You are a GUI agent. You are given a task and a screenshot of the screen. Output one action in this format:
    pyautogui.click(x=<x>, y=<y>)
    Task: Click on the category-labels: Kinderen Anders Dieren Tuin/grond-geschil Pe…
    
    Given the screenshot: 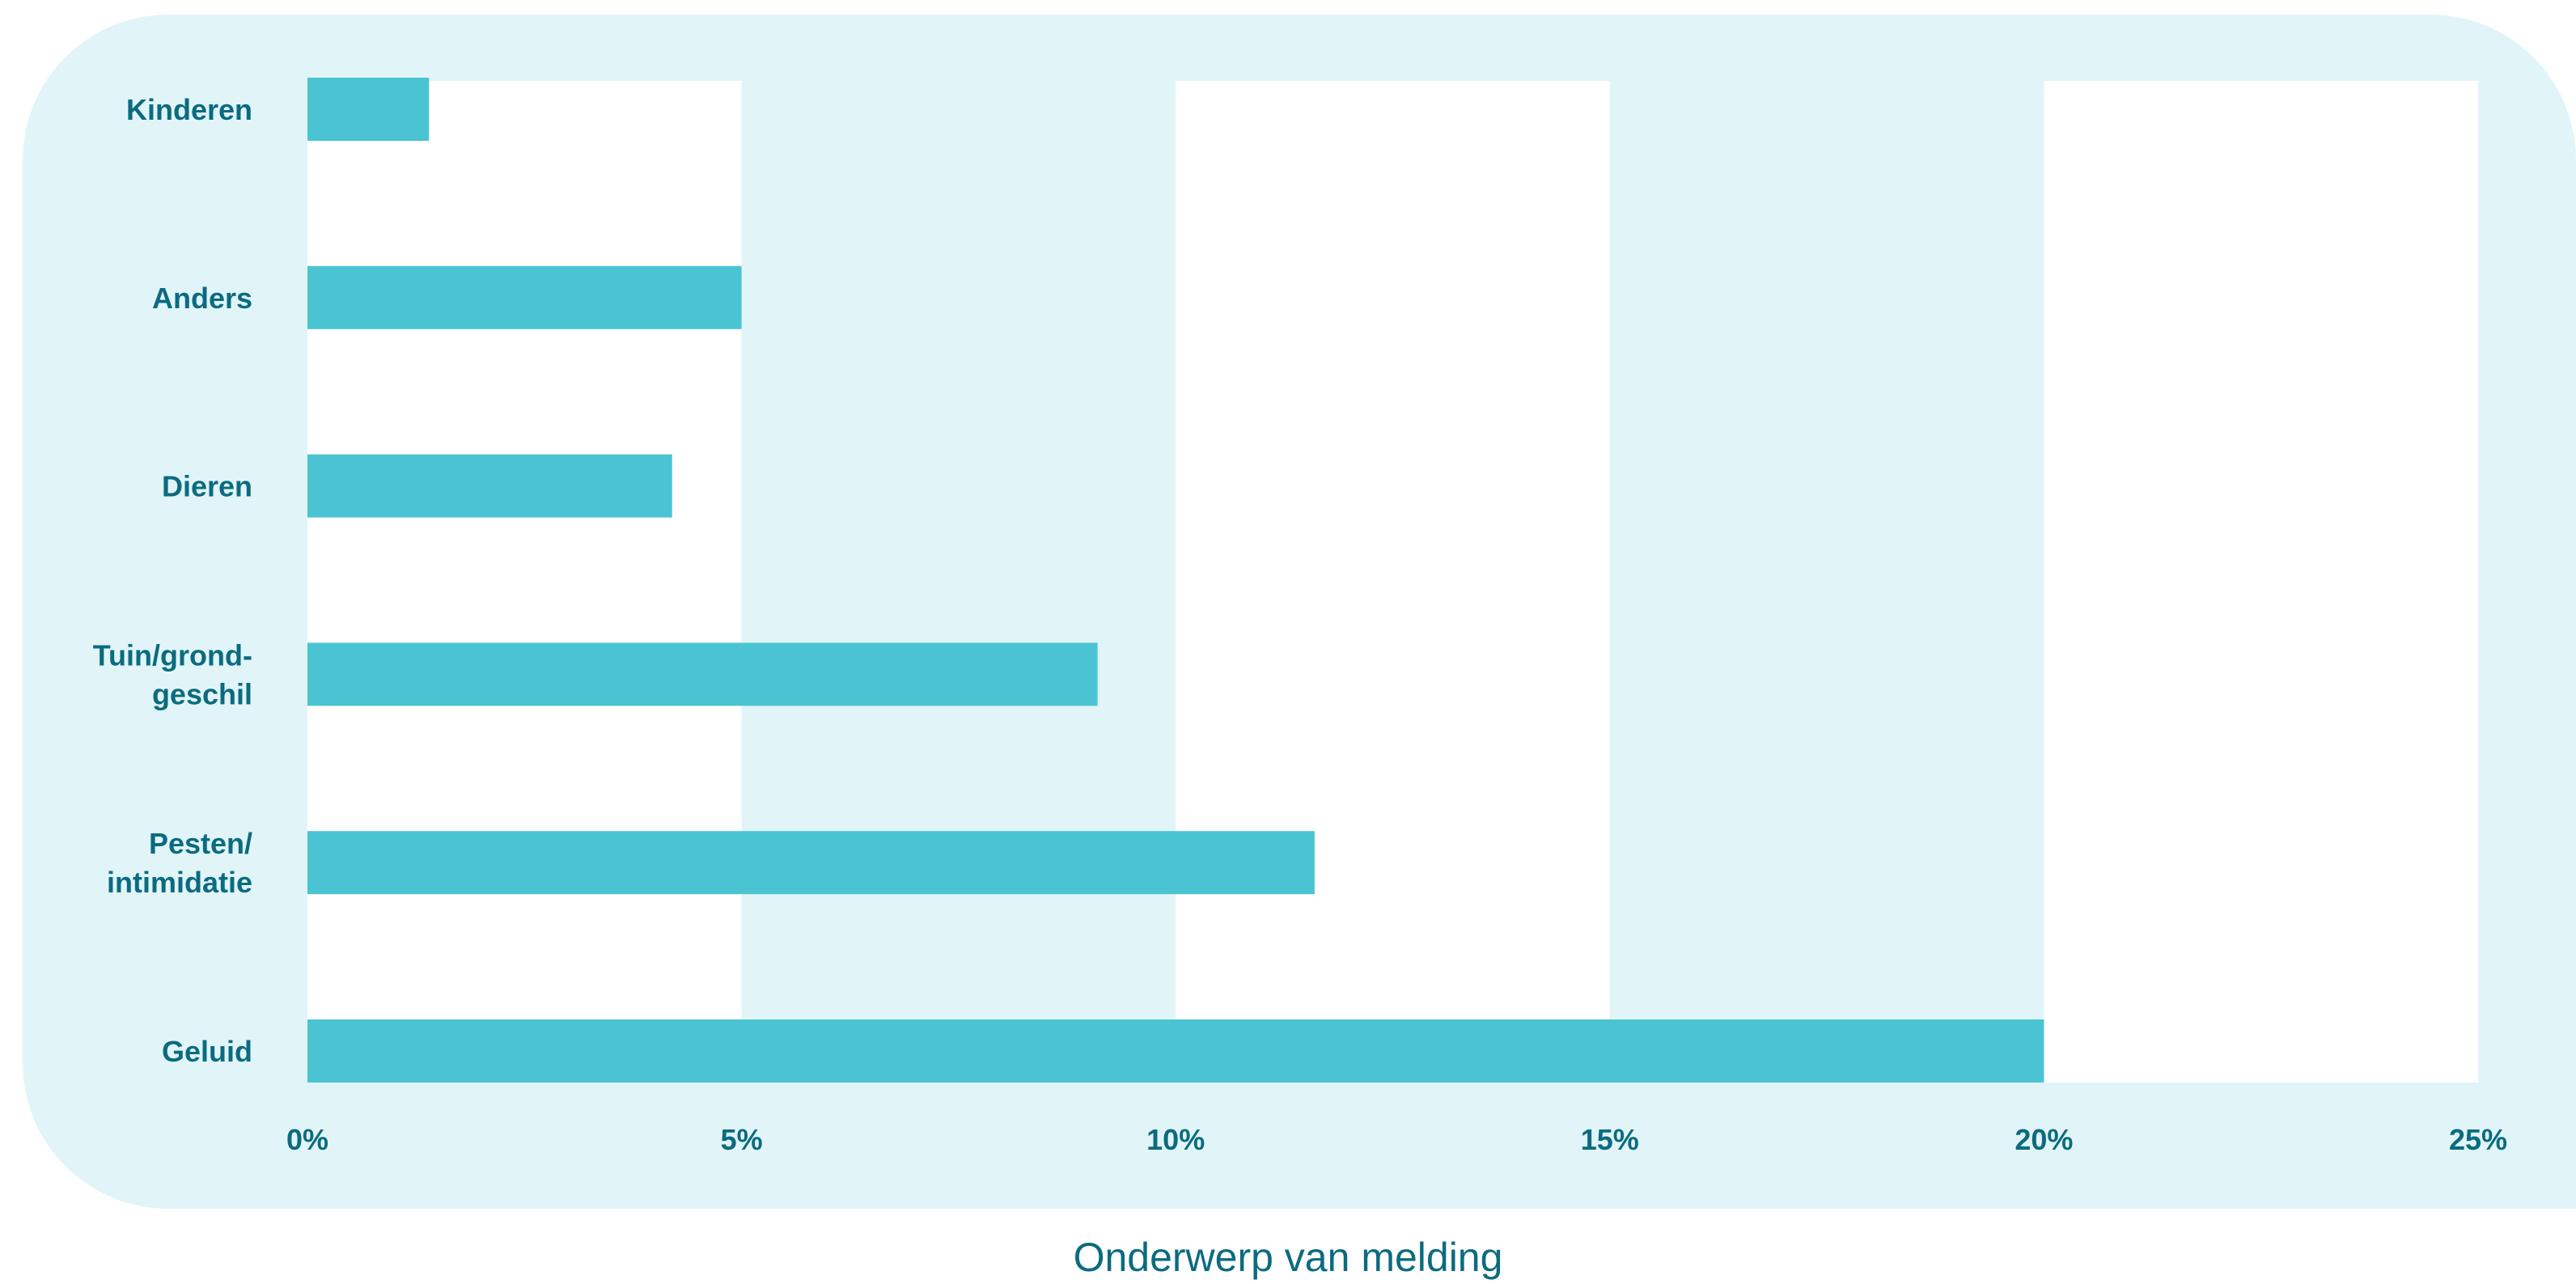 What is the action you would take?
    pyautogui.click(x=172, y=580)
    